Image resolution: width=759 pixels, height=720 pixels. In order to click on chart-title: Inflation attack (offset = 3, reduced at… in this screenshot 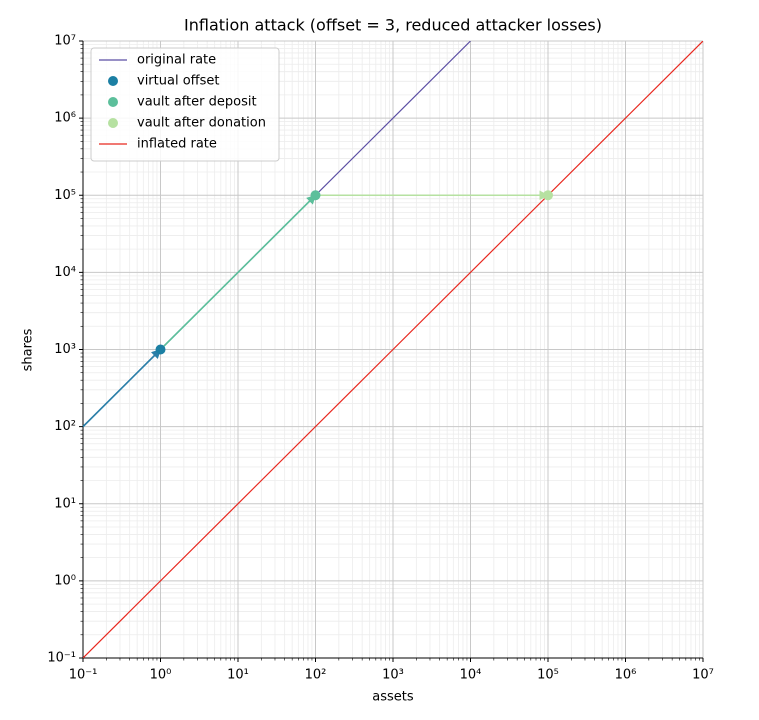, I will do `click(393, 25)`.